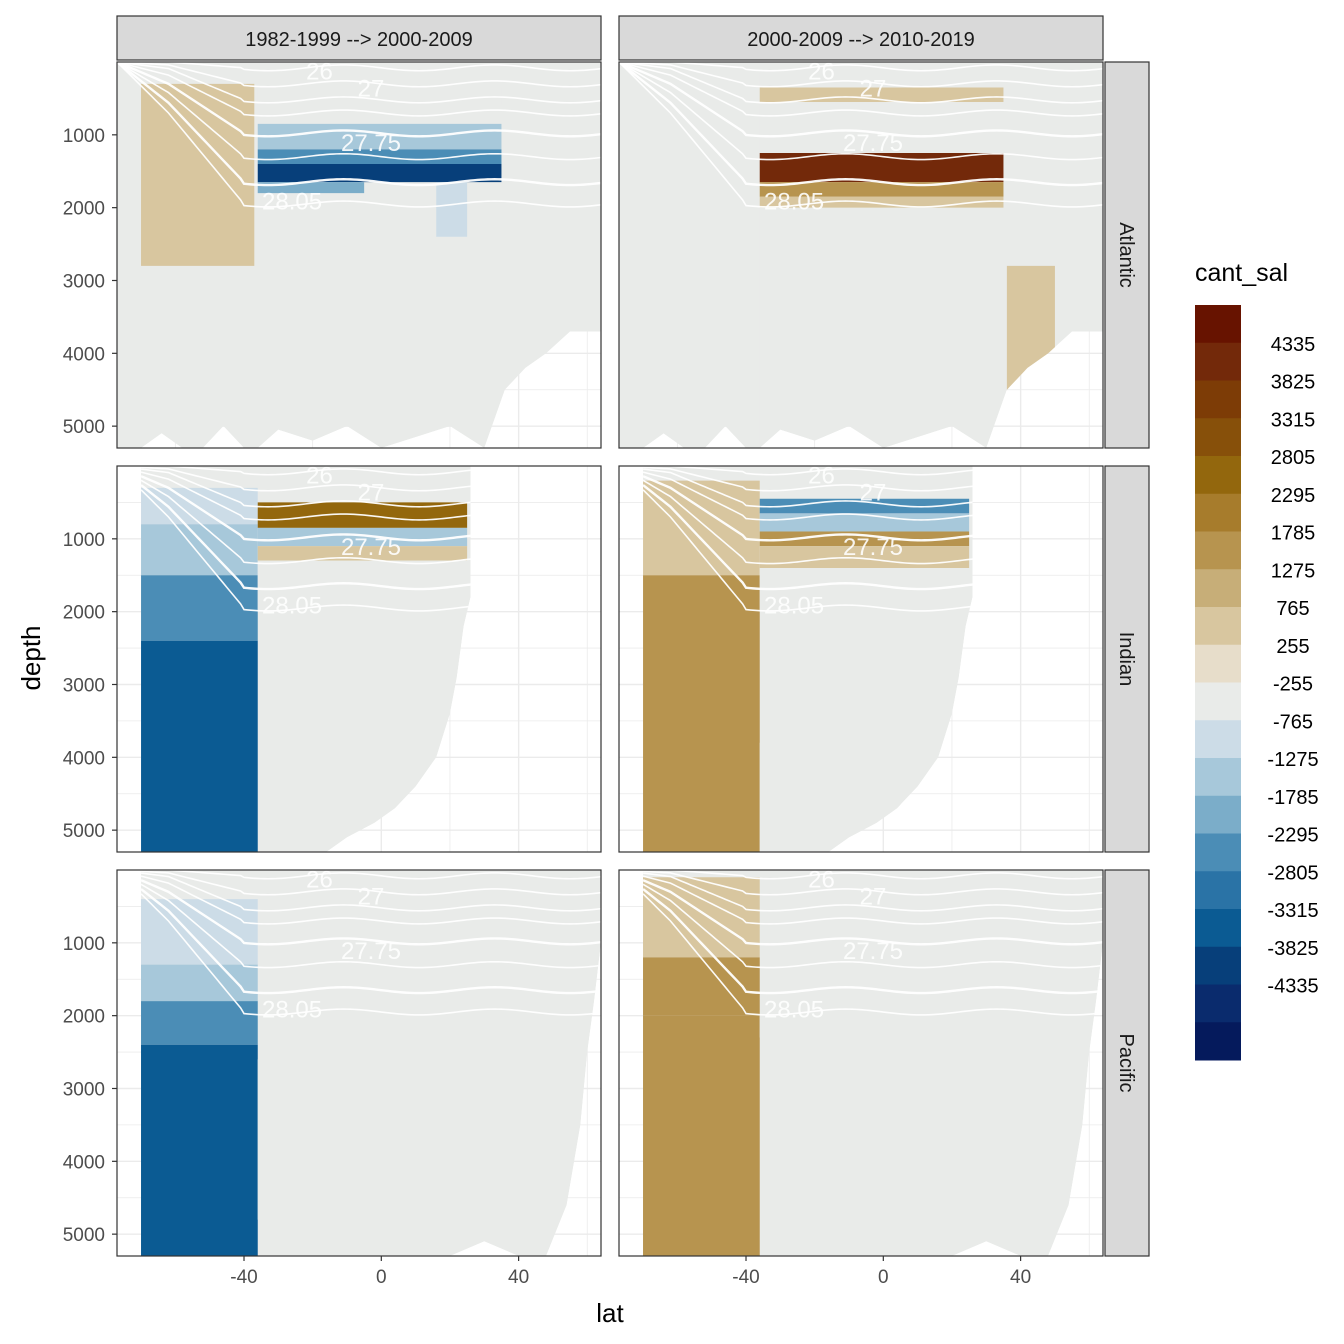  I want to click on panel-indian-period-1: 26 27 27.75 28.05, so click(359, 658).